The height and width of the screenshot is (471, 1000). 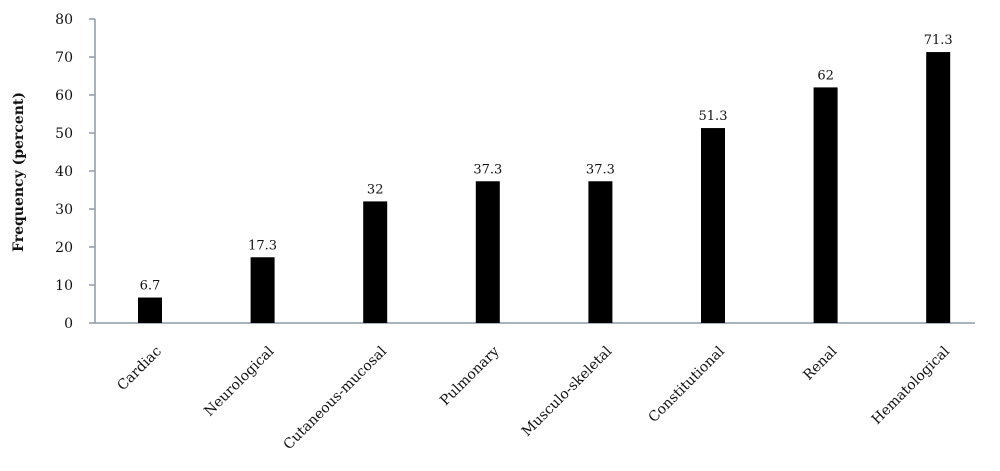 I want to click on category-label: Constitutional, so click(x=686, y=384).